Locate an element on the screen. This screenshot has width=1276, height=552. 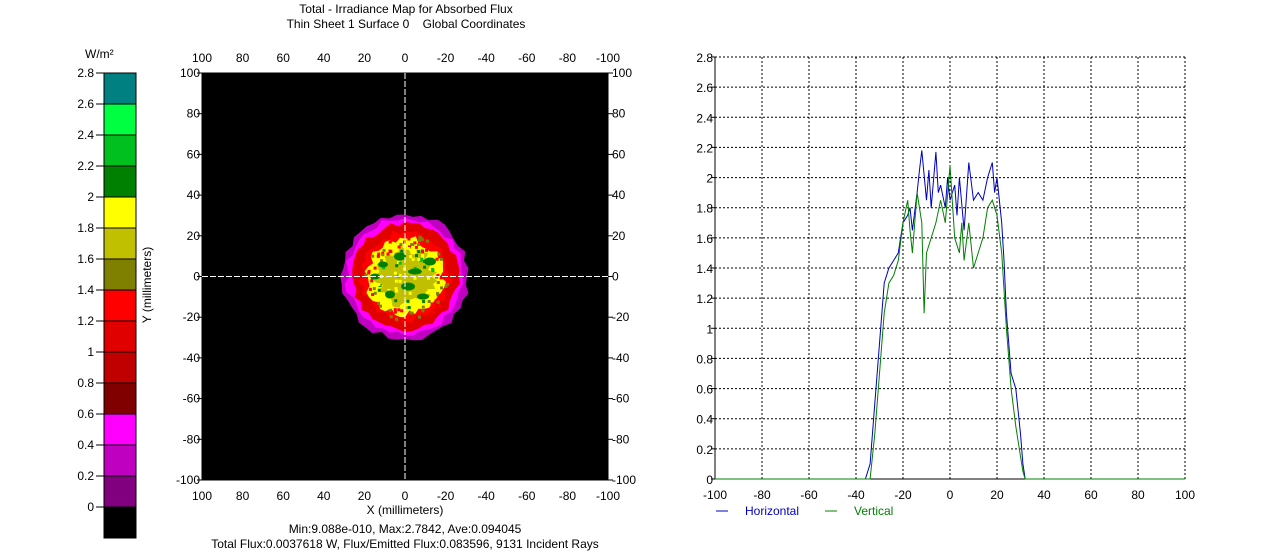
map-right-tick-label: -80 is located at coordinates (621, 439).